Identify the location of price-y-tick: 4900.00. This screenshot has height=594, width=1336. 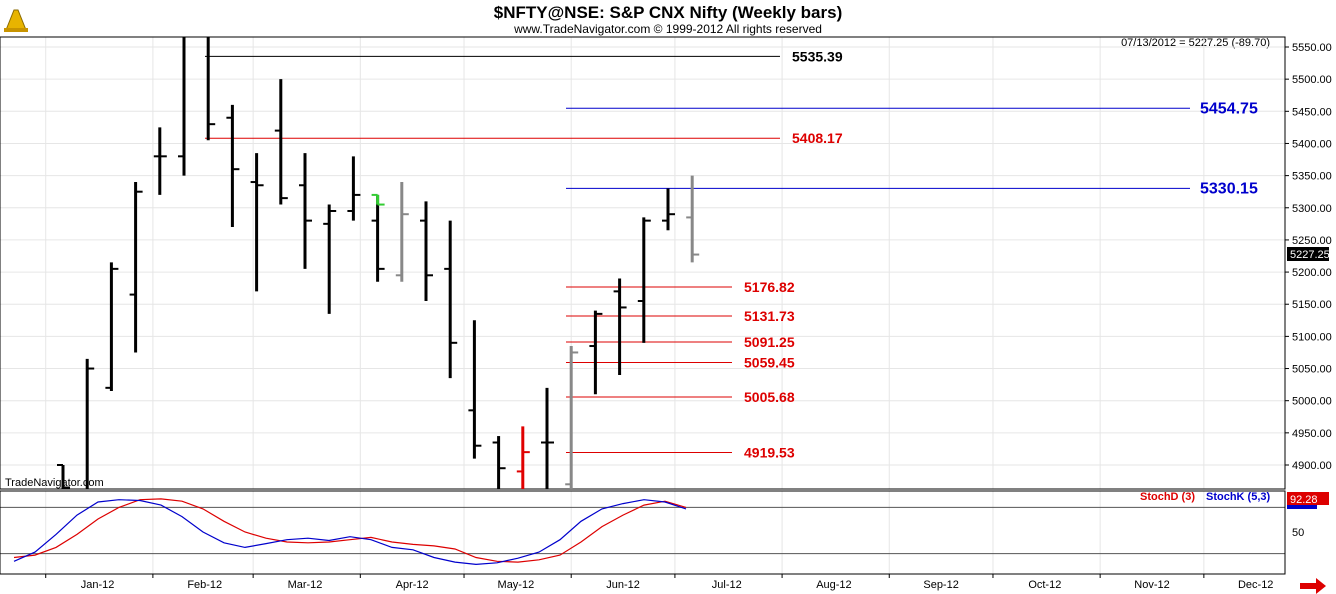
(1312, 466).